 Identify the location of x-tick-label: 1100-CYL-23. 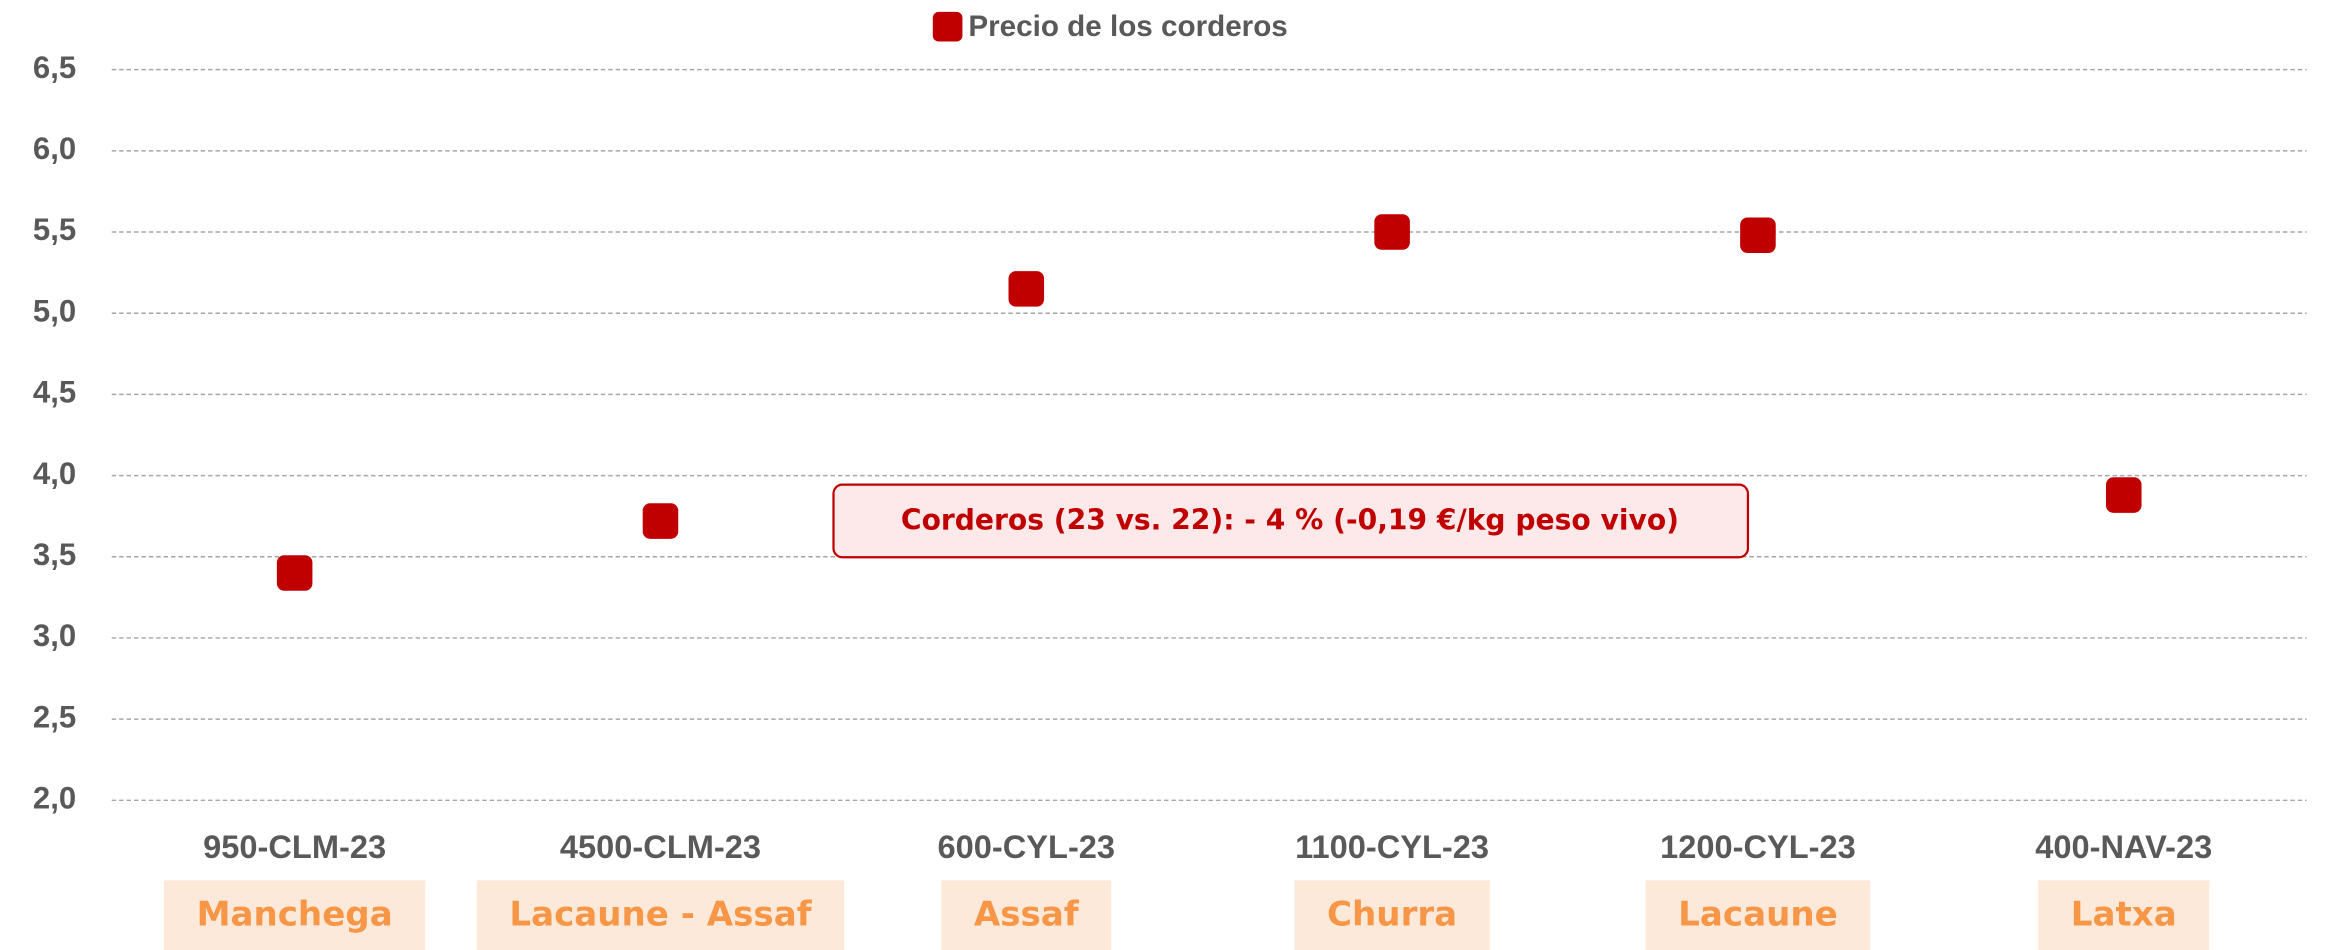
(1392, 846).